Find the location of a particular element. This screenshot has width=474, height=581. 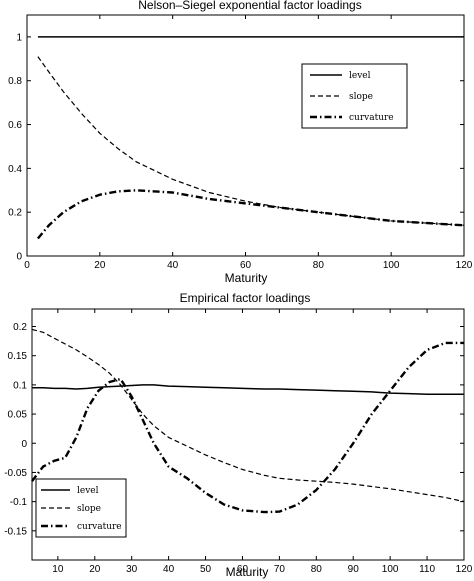

x-tick-label: 0 is located at coordinates (27, 265).